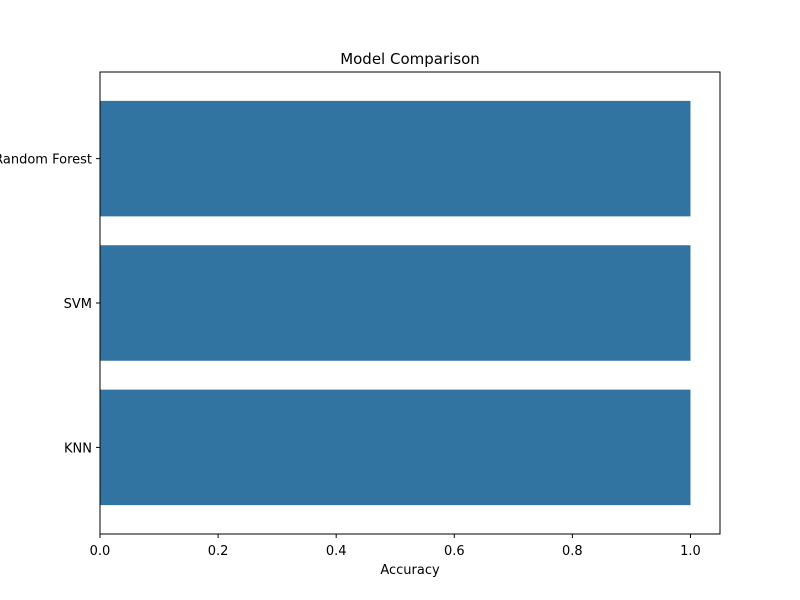 The width and height of the screenshot is (800, 600). I want to click on x-tick-label: 1.0, so click(690, 551).